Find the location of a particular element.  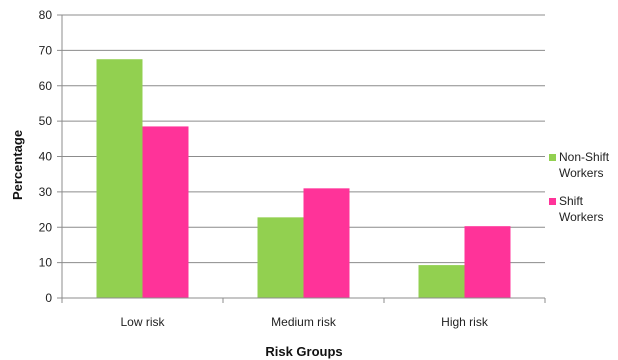

y-tick-label: 10 is located at coordinates (46, 263).